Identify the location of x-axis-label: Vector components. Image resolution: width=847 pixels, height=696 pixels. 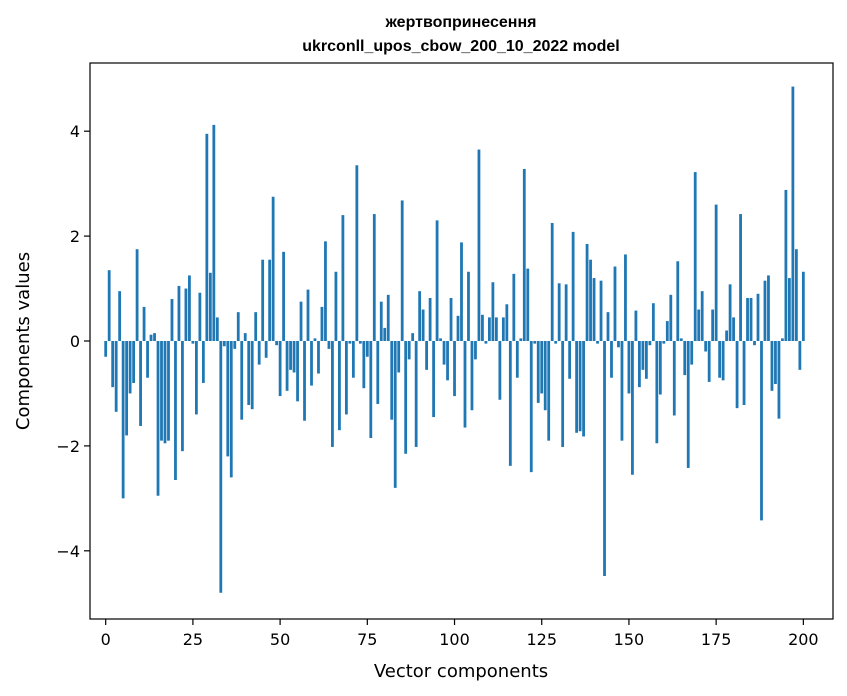
(461, 671).